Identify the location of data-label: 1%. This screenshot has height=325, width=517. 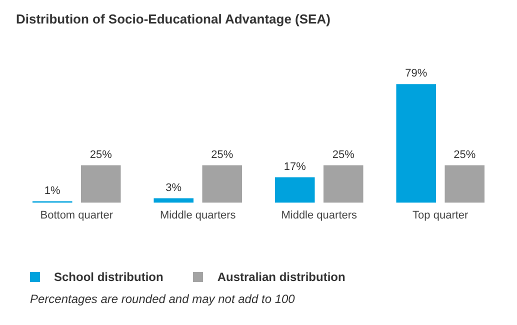
(52, 190).